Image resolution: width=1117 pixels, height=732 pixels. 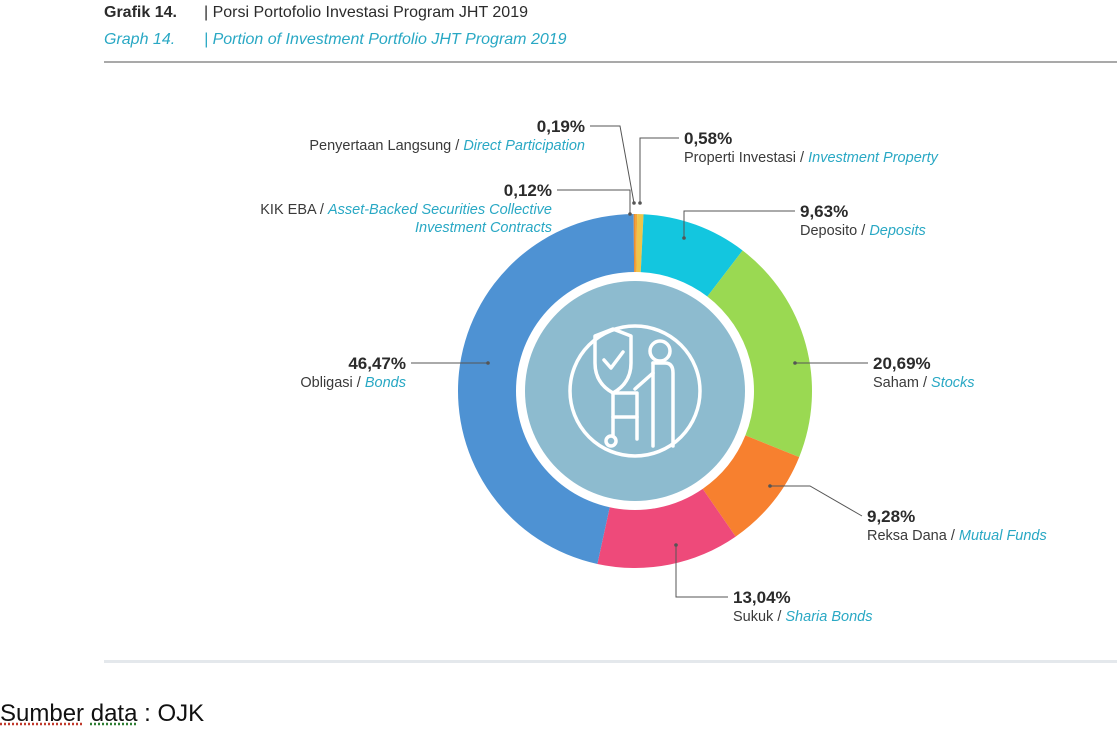 I want to click on slice-pct-1: 0,58%, so click(x=708, y=138).